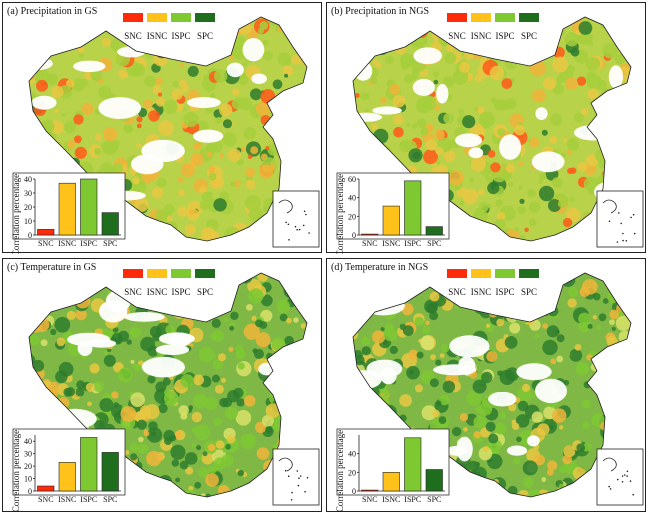 The height and width of the screenshot is (514, 648). What do you see at coordinates (28, 466) in the screenshot?
I see `bar-y-tick-label: 20` at bounding box center [28, 466].